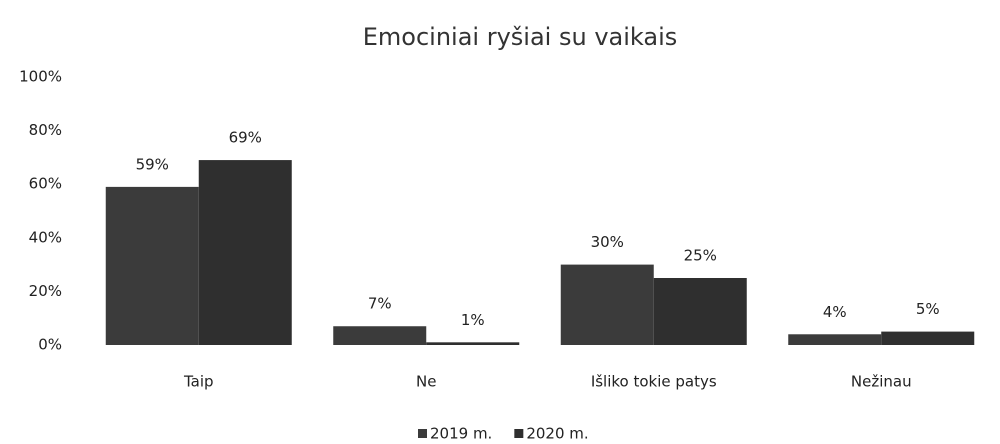  What do you see at coordinates (50, 345) in the screenshot?
I see `y-tick-label: 0%` at bounding box center [50, 345].